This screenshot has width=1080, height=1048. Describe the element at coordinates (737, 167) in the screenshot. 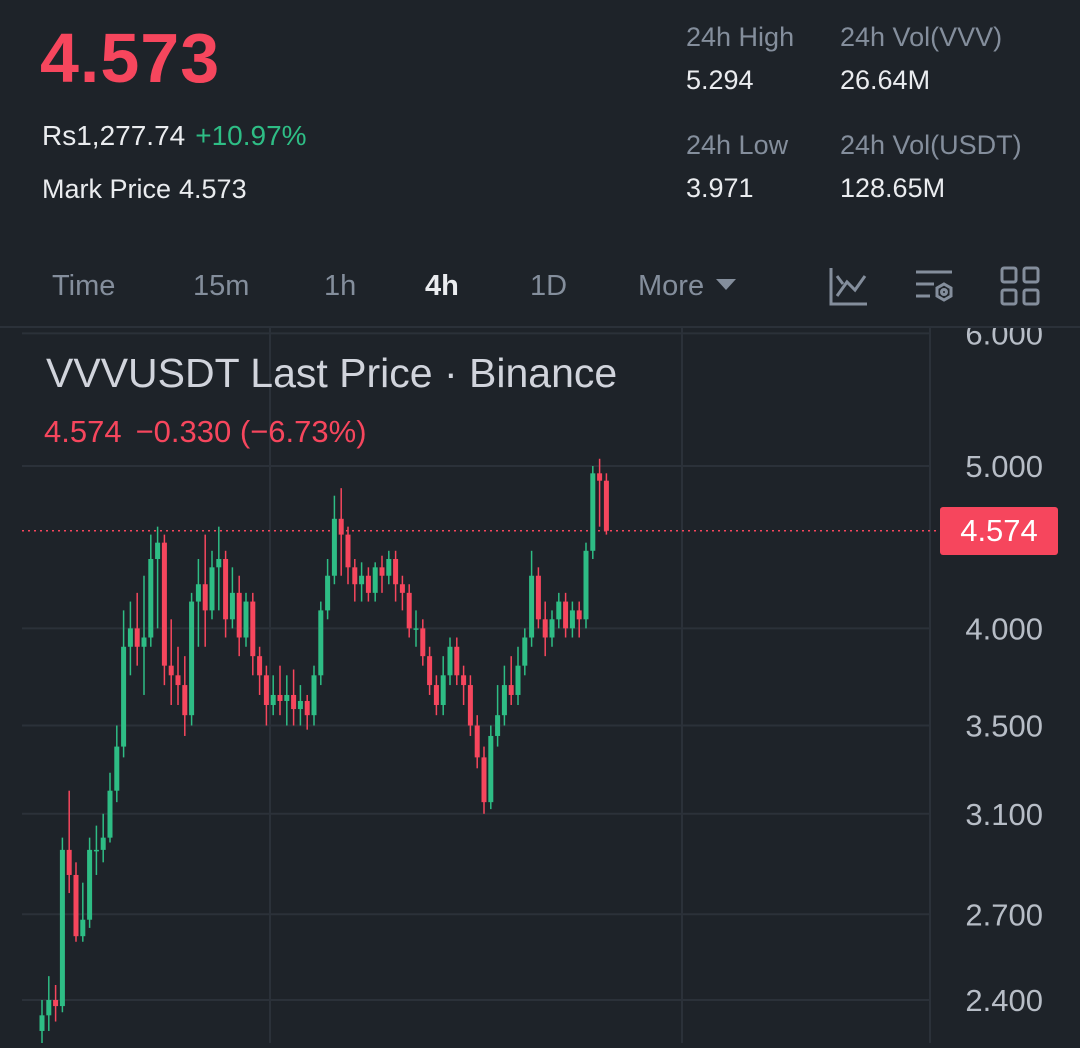

I see `stat-24h-low: 24h Low 3.971` at that location.